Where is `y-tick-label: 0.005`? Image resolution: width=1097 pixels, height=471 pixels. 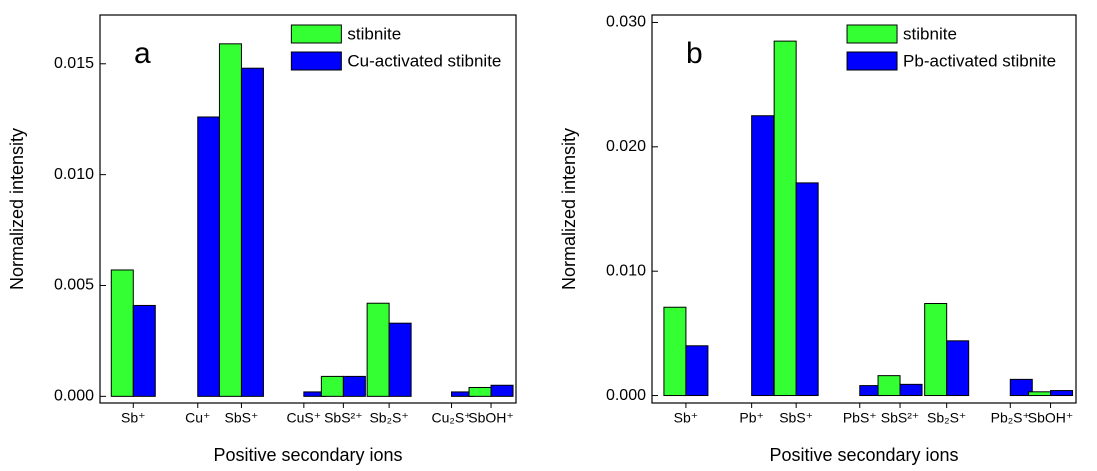
y-tick-label: 0.005 is located at coordinates (74, 285).